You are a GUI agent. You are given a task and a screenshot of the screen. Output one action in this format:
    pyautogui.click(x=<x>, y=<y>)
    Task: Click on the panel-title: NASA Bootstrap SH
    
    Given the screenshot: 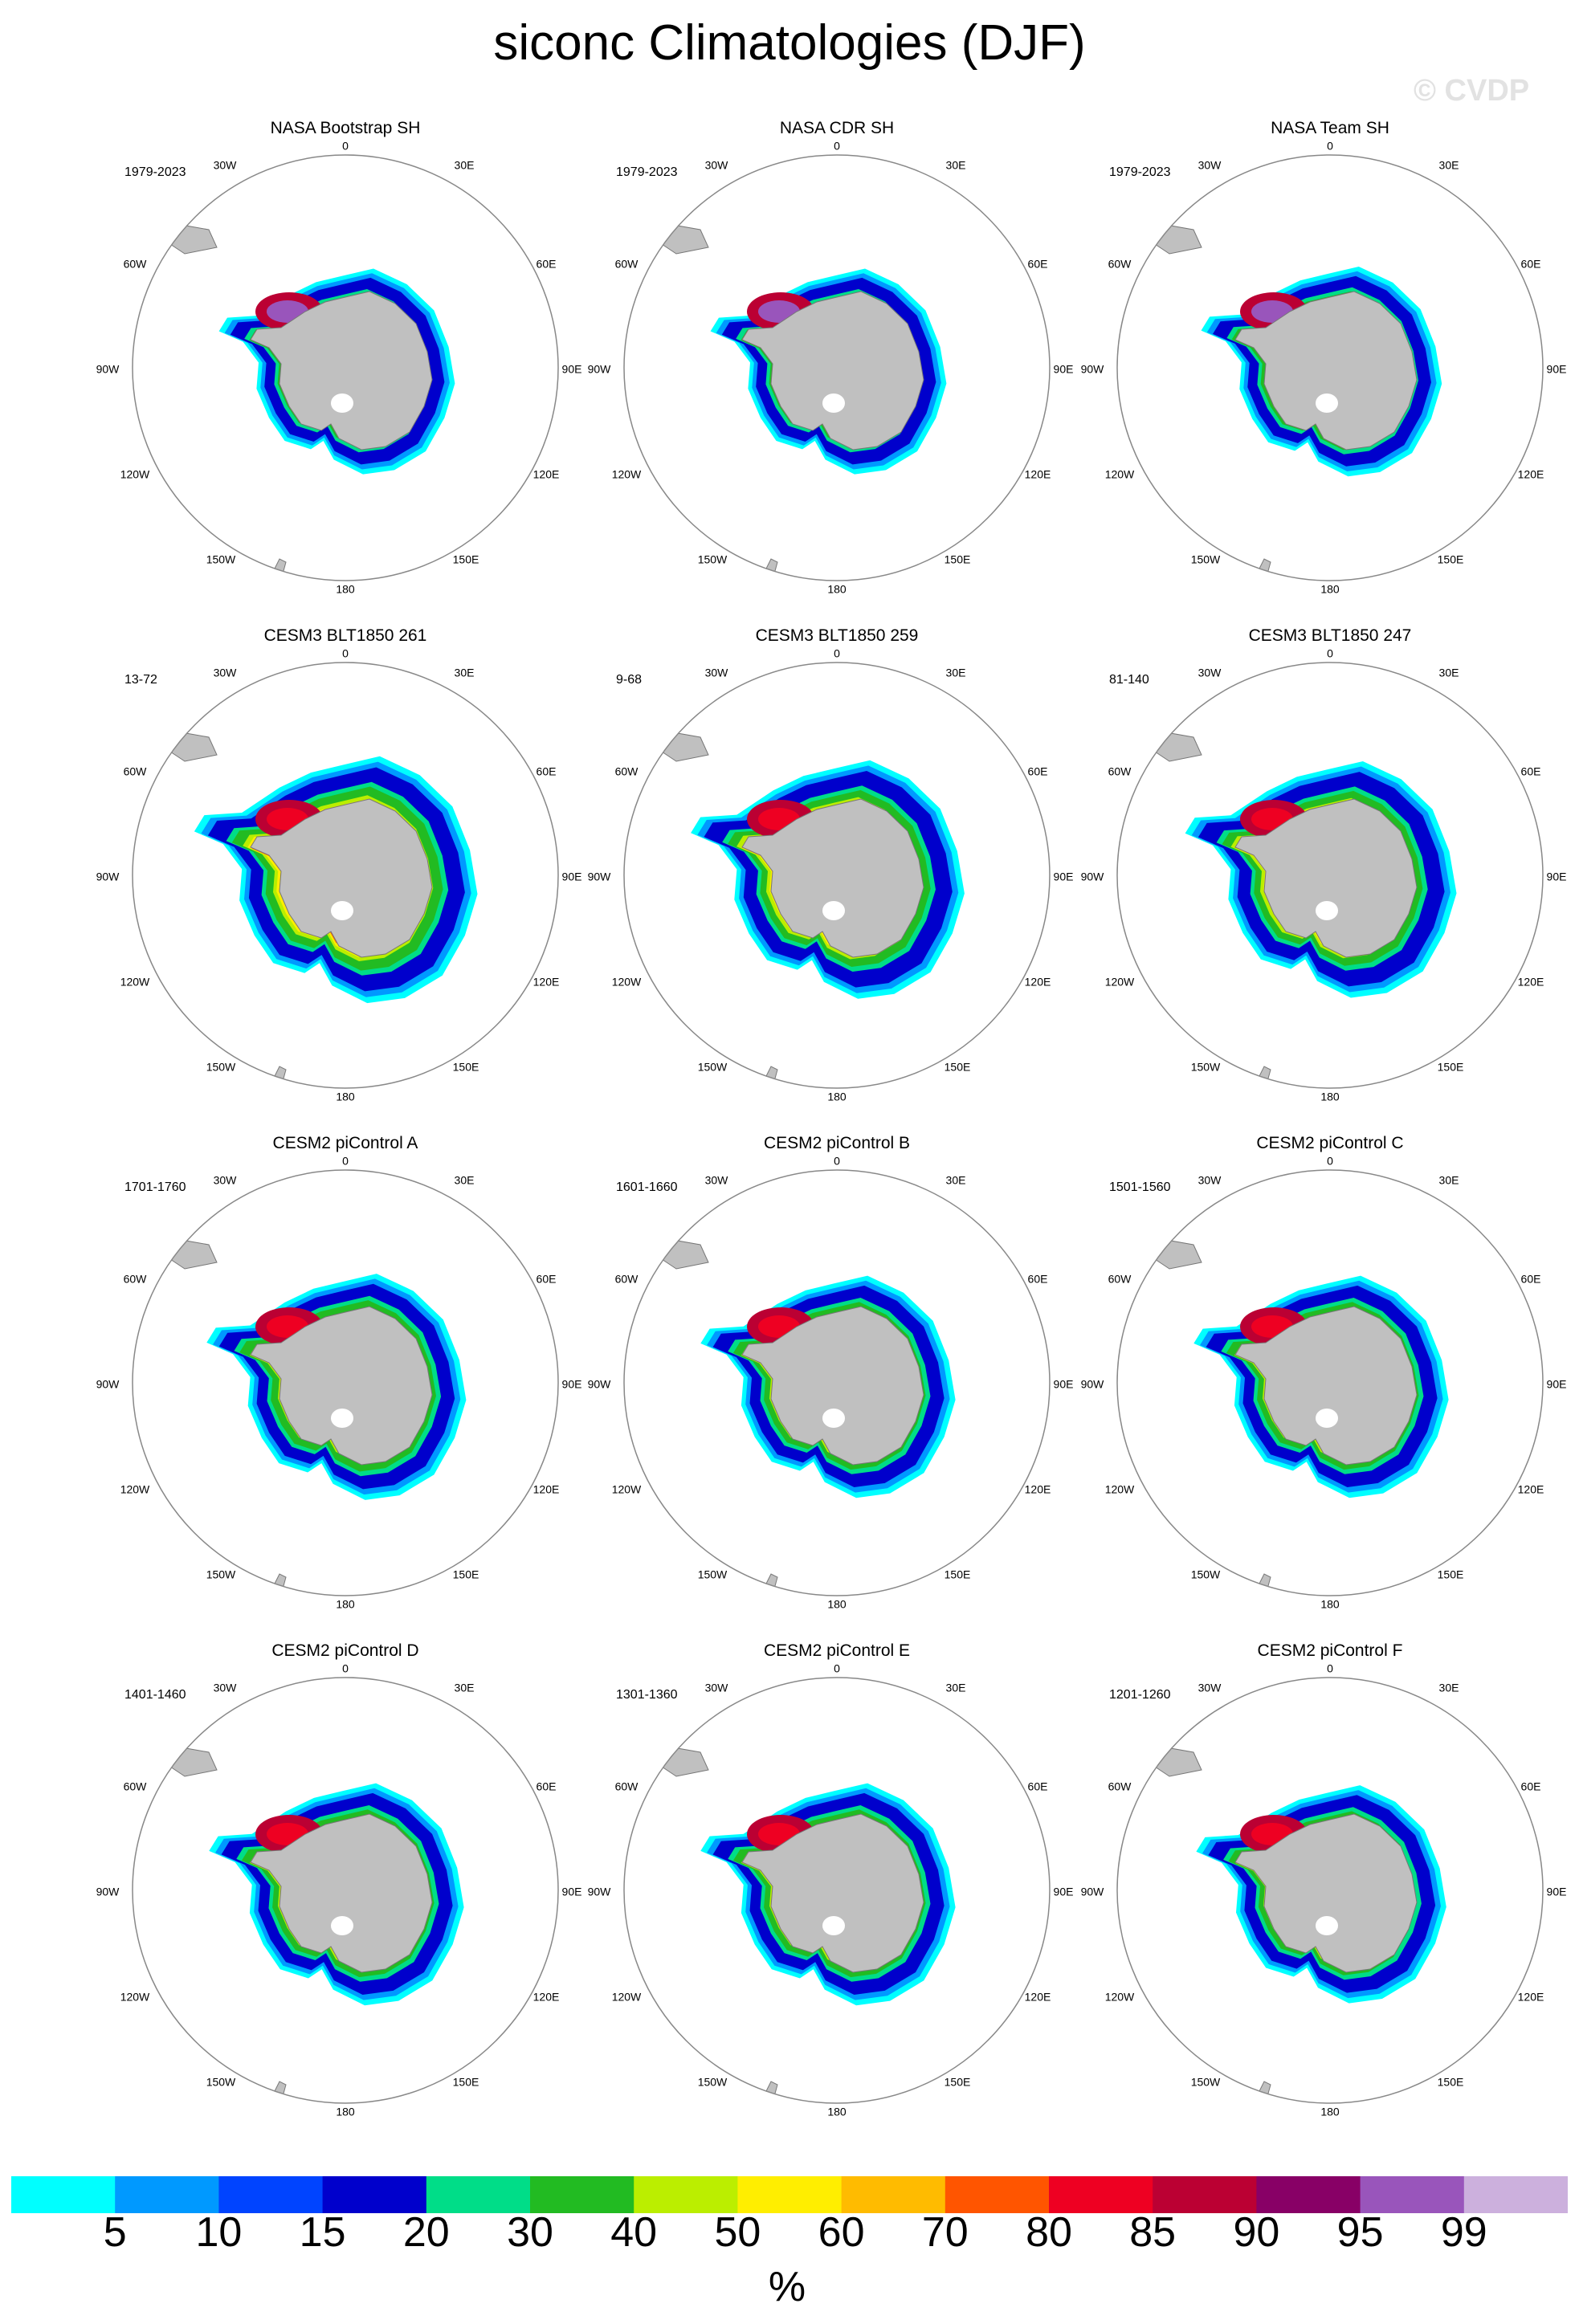 What is the action you would take?
    pyautogui.click(x=345, y=128)
    